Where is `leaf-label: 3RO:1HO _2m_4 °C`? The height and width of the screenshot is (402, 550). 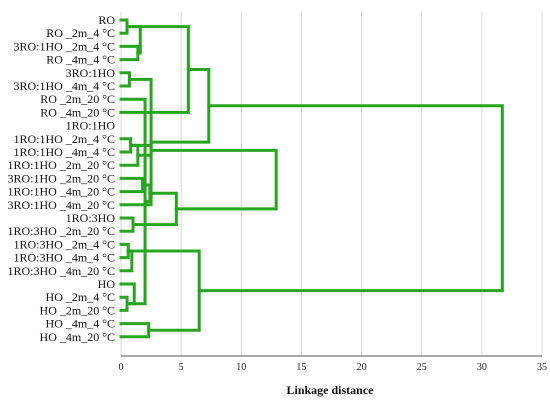 leaf-label: 3RO:1HO _2m_4 °C is located at coordinates (64, 46).